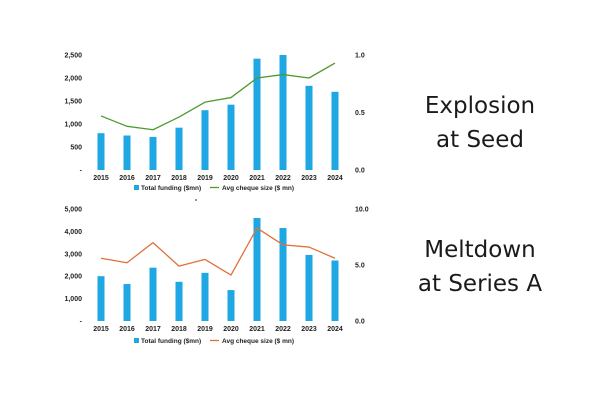  I want to click on seed-category-label: 2016, so click(127, 178).